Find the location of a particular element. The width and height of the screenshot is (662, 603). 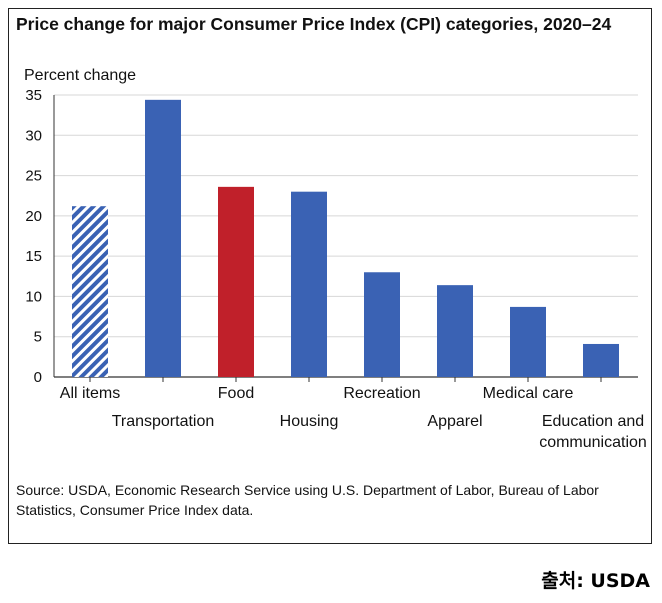

x-category-label: Medical care is located at coordinates (528, 393).